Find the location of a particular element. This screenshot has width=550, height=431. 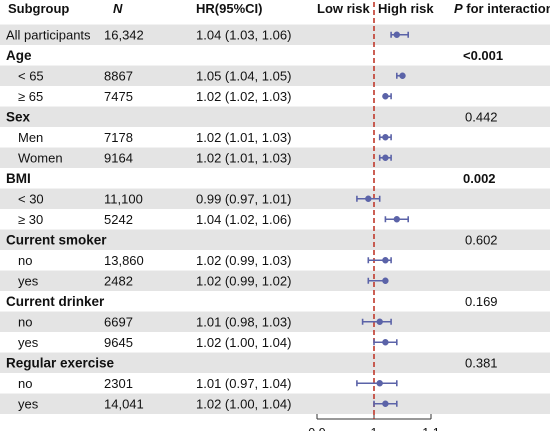

p-interaction-value: 0.381 is located at coordinates (481, 362).